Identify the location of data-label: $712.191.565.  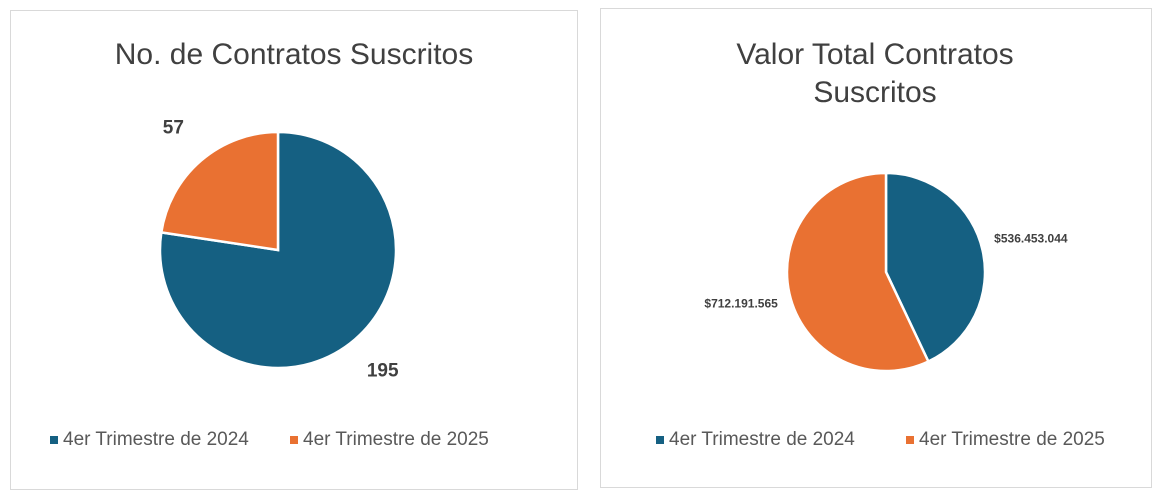
(741, 304).